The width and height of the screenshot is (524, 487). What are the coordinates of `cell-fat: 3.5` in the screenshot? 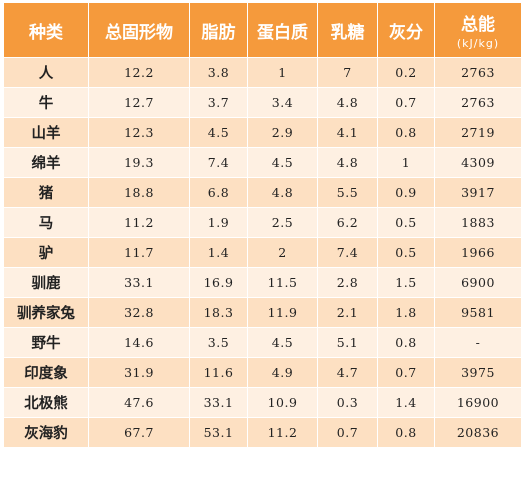 It's located at (218, 342).